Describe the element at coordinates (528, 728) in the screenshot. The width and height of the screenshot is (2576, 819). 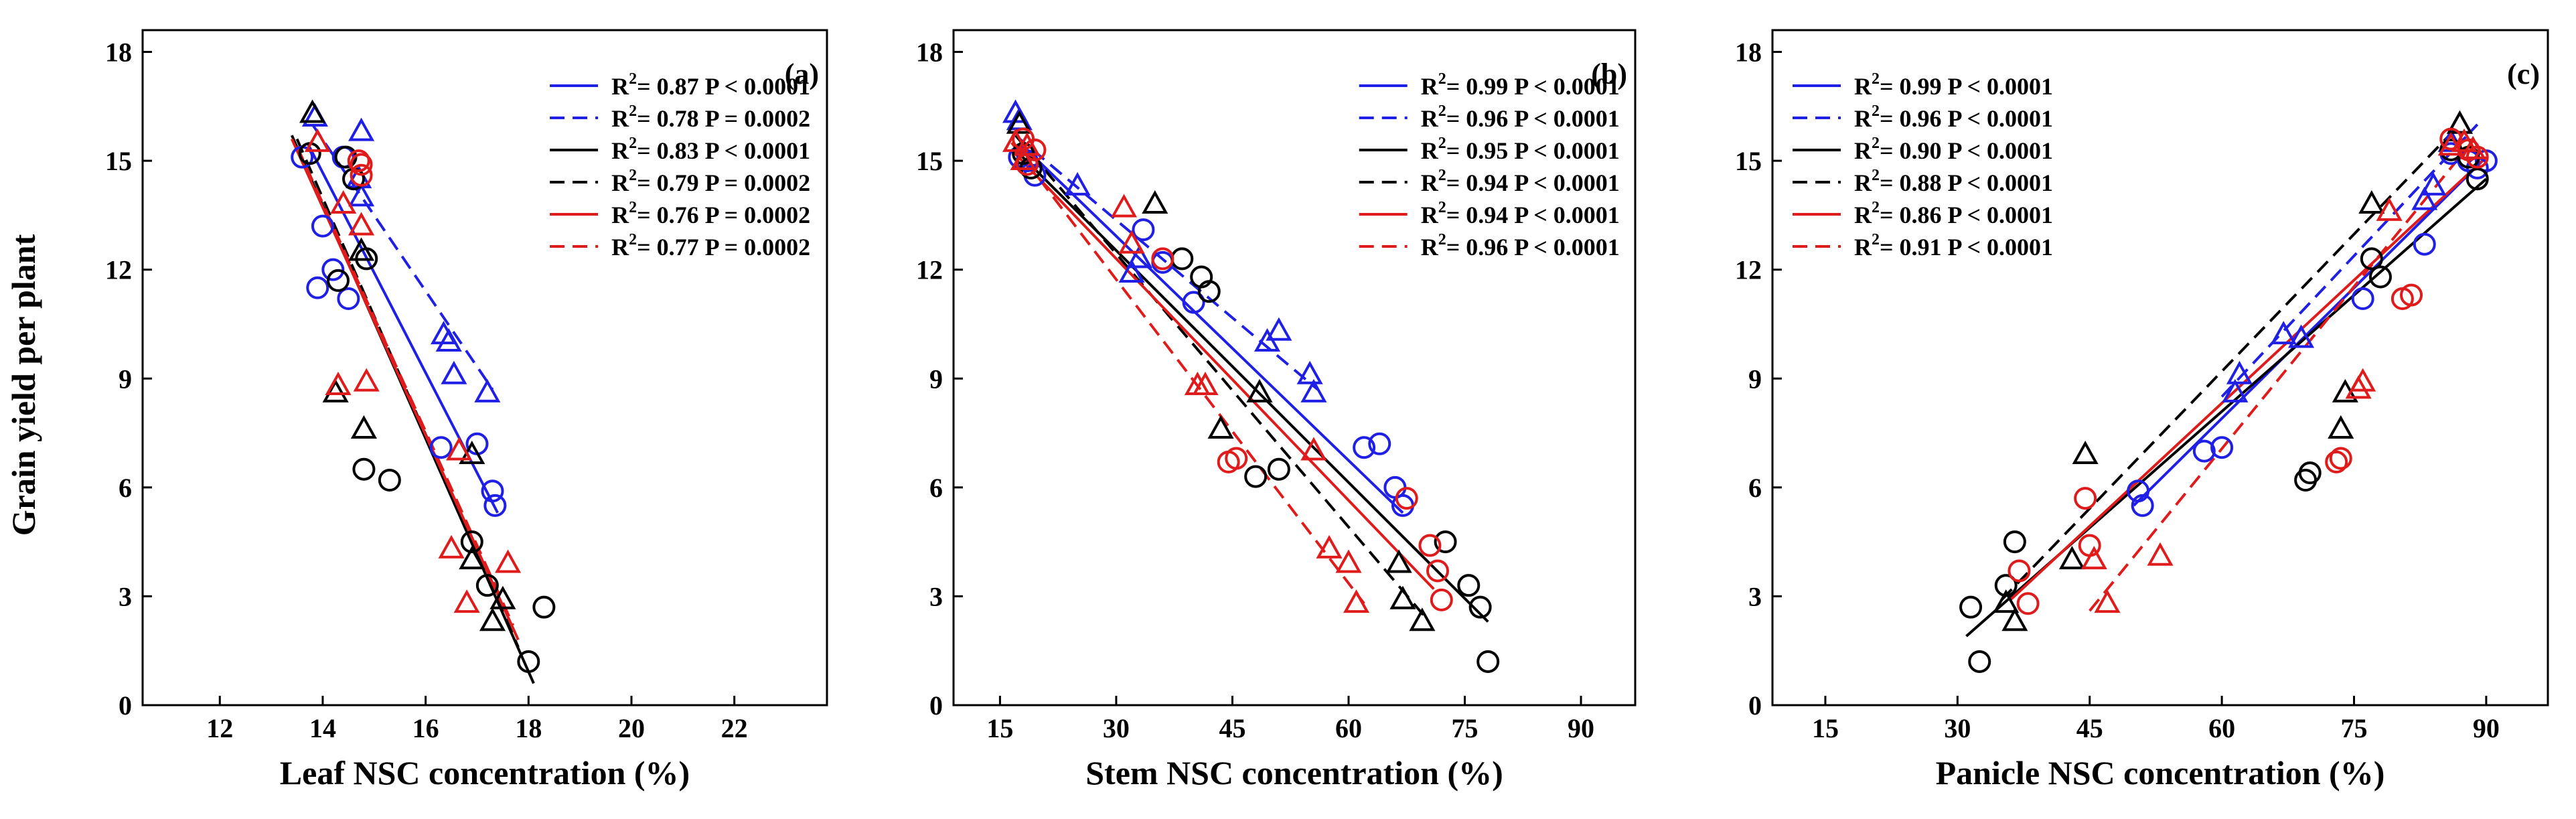
I see `x-tick-label: 18` at that location.